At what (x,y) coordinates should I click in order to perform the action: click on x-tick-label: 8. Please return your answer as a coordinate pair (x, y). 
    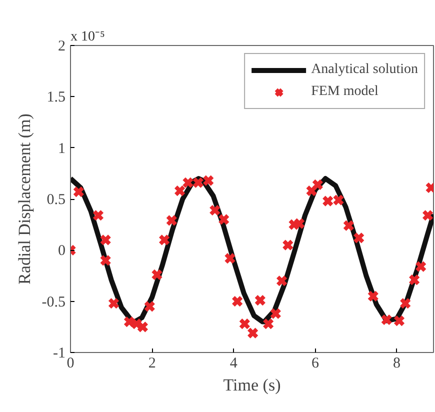
    Looking at the image, I should click on (397, 364).